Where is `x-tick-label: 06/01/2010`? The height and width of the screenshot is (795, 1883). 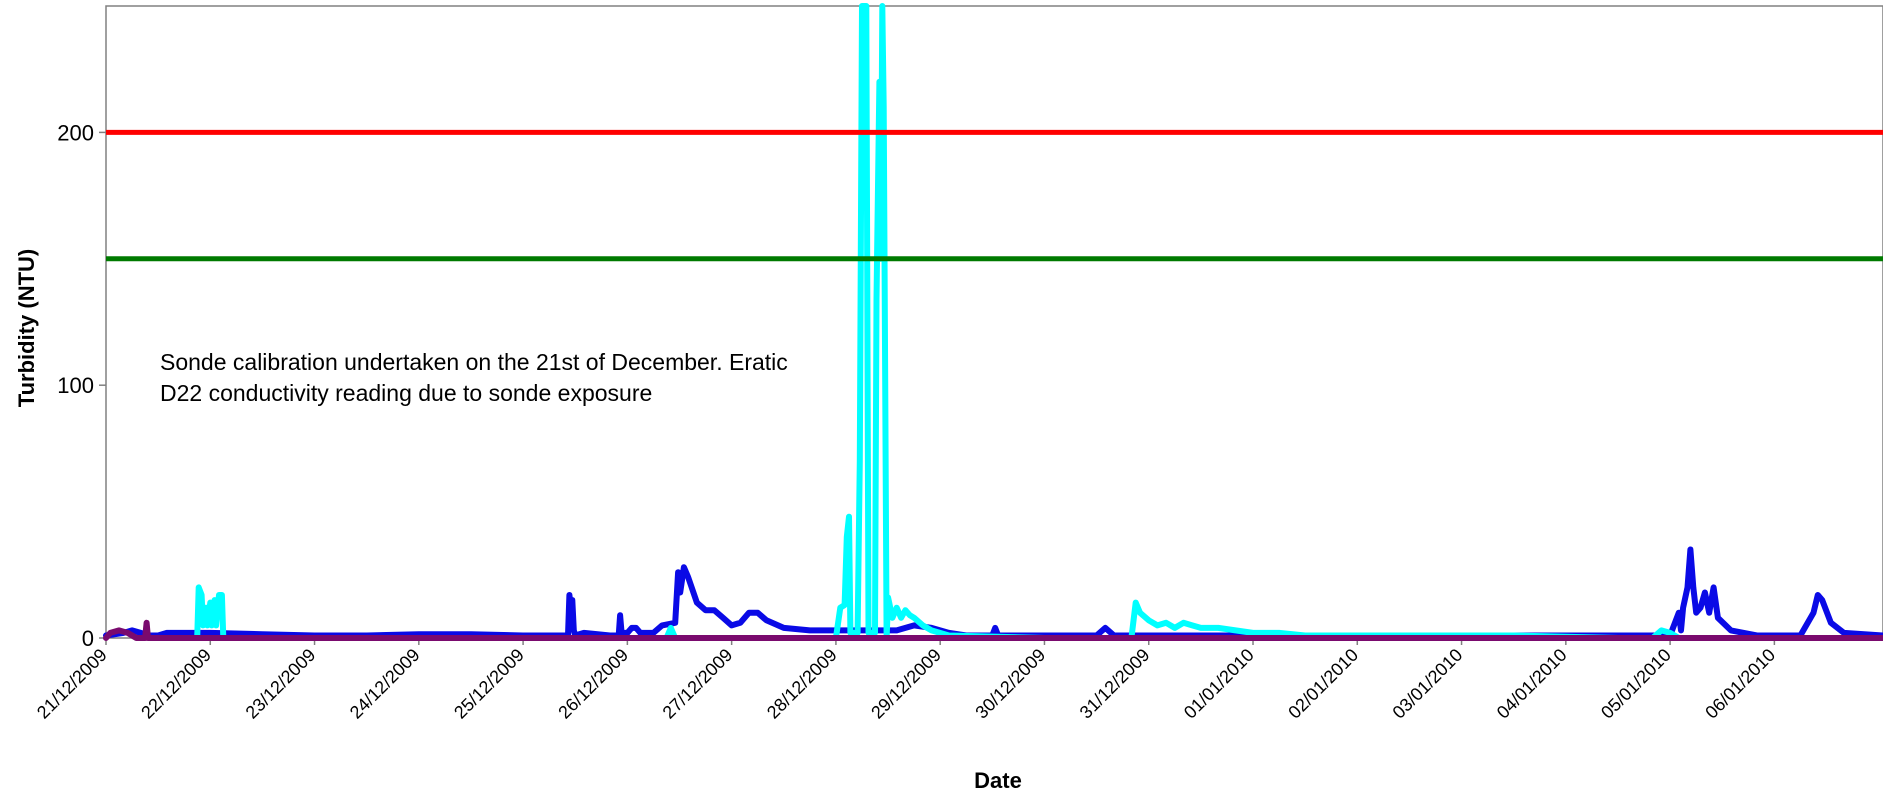
x-tick-label: 06/01/2010 is located at coordinates (1740, 684).